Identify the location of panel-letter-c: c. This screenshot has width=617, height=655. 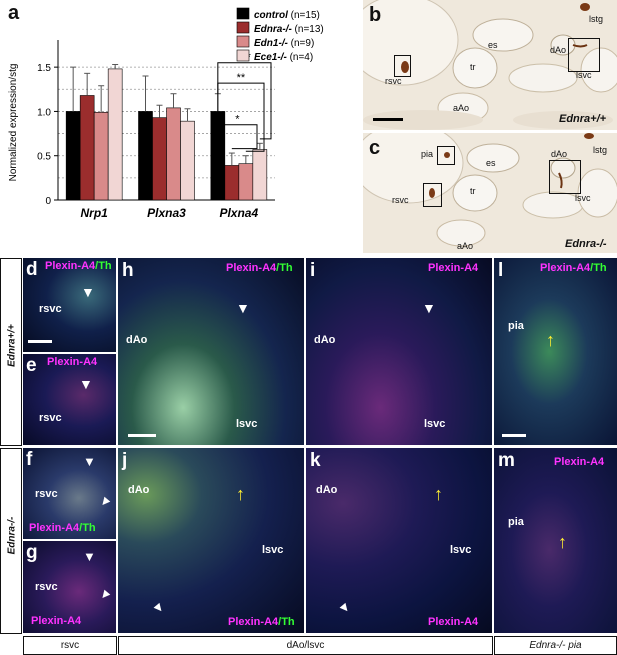
(375, 148).